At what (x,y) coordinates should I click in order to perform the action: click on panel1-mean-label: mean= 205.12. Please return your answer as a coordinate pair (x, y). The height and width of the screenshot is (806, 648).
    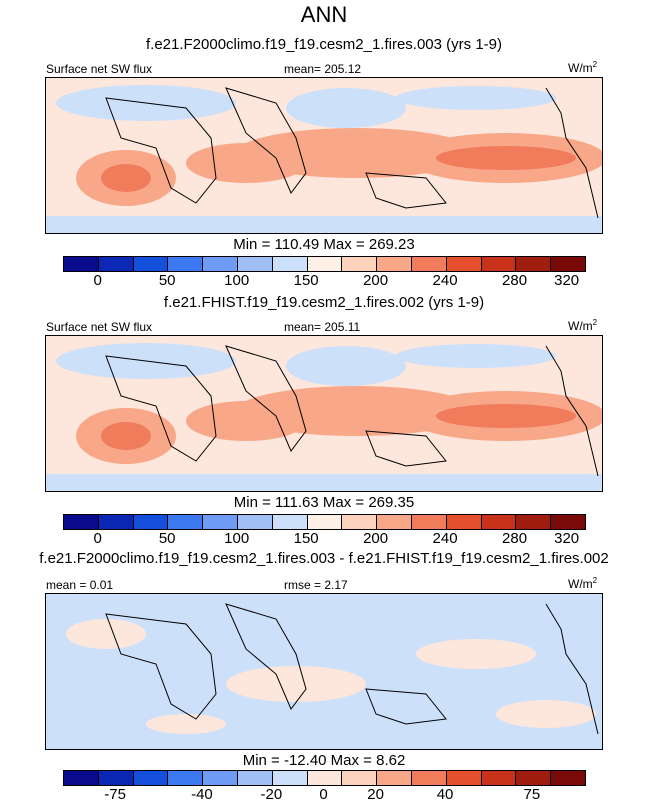
    Looking at the image, I should click on (323, 69).